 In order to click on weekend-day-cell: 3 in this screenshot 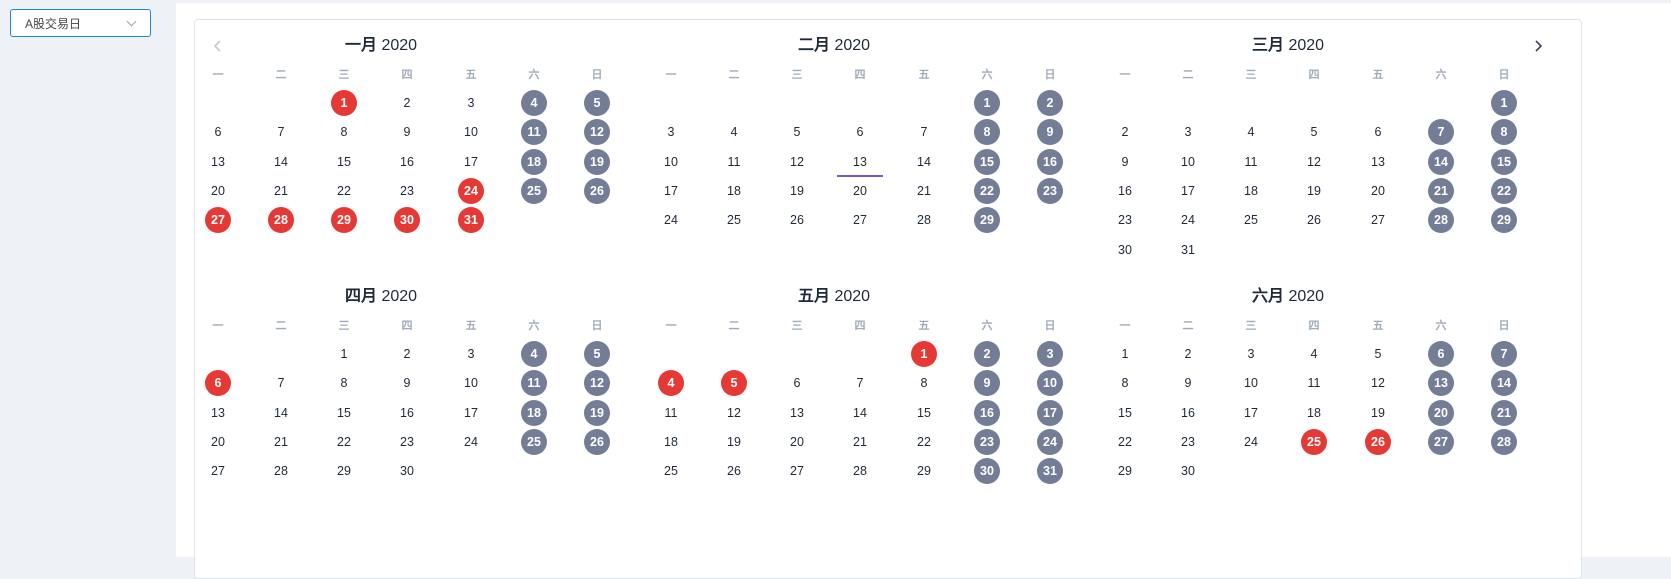, I will do `click(1050, 354)`.